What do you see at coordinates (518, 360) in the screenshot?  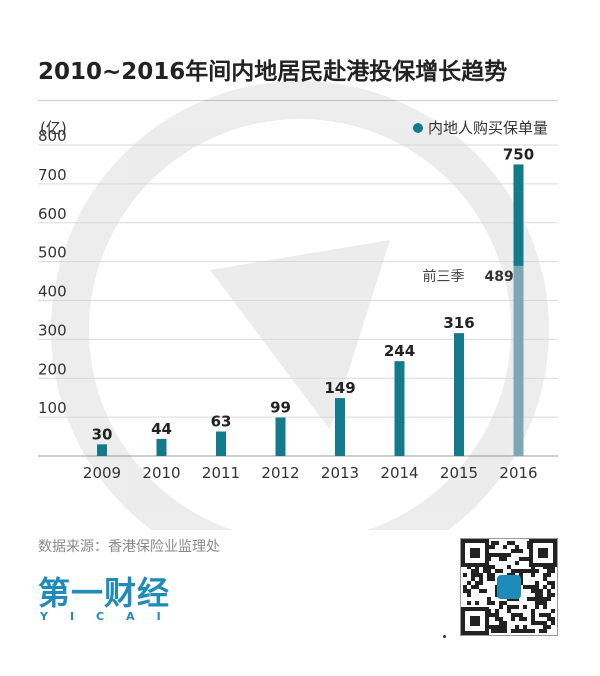 I see `bar-2016-q3` at bounding box center [518, 360].